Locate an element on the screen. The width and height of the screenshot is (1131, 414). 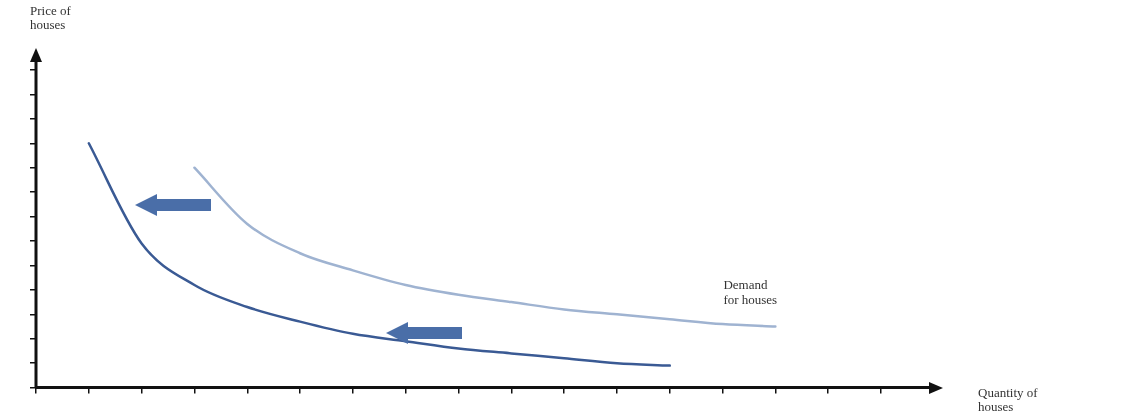
x-axis-title: Quantity of houses is located at coordinates (1008, 399).